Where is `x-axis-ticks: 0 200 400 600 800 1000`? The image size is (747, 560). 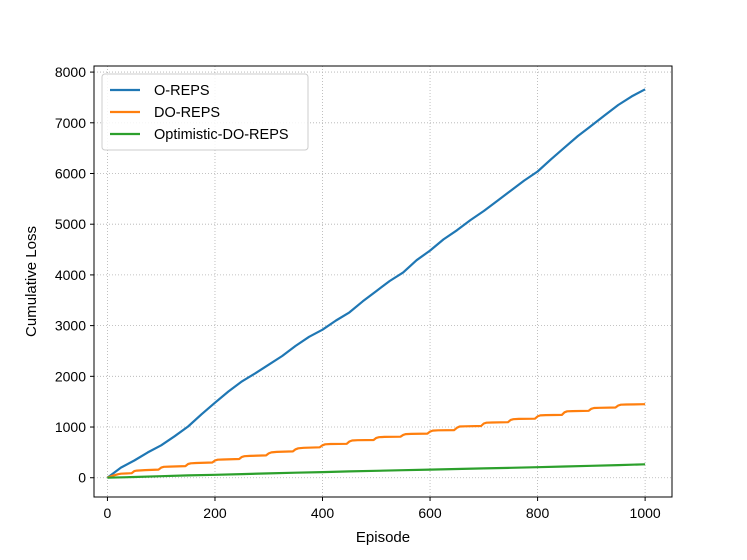
x-axis-ticks: 0 200 400 600 800 1000 is located at coordinates (382, 509).